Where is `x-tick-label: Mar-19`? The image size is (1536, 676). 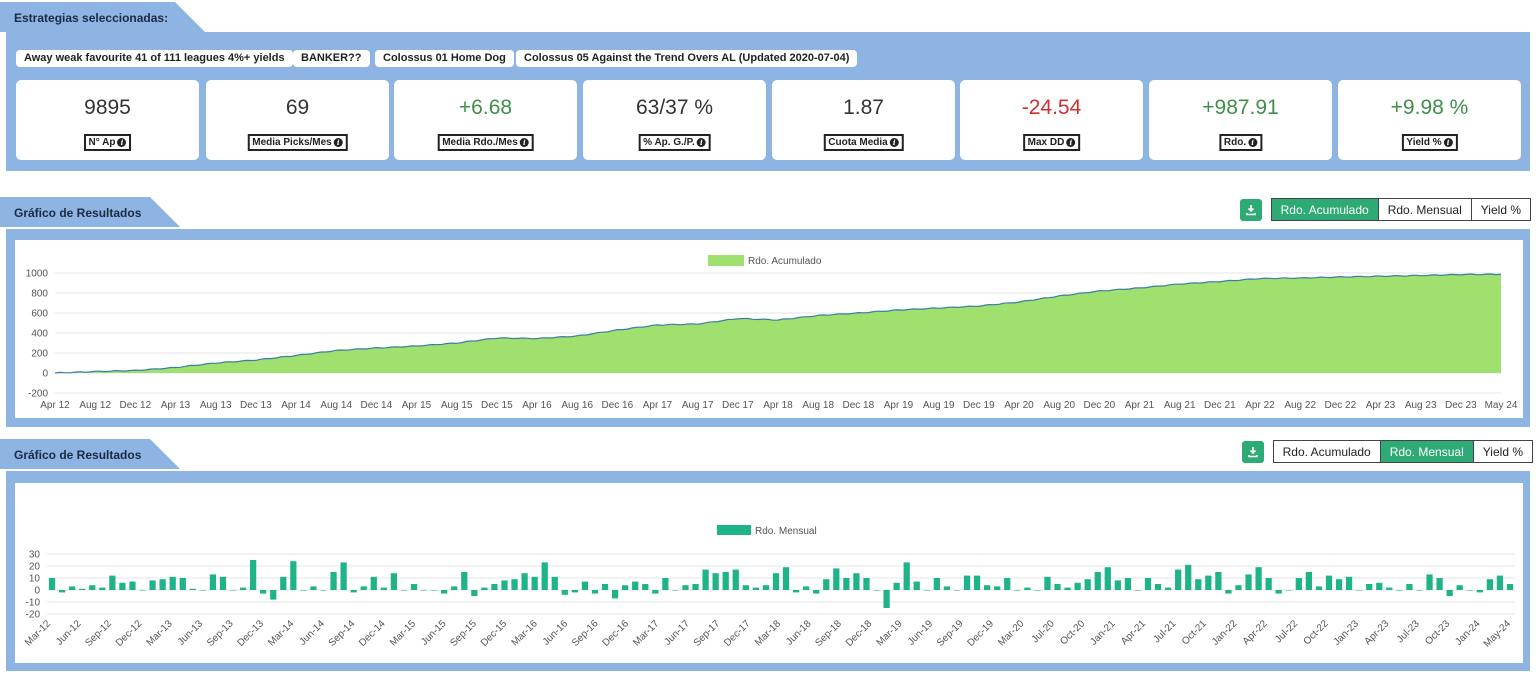 x-tick-label: Mar-19 is located at coordinates (890, 633).